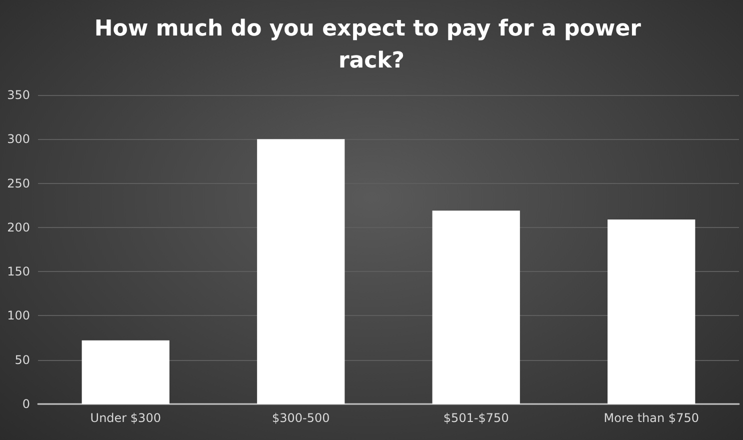 The image size is (743, 440). I want to click on y-tick-label: 200, so click(18, 227).